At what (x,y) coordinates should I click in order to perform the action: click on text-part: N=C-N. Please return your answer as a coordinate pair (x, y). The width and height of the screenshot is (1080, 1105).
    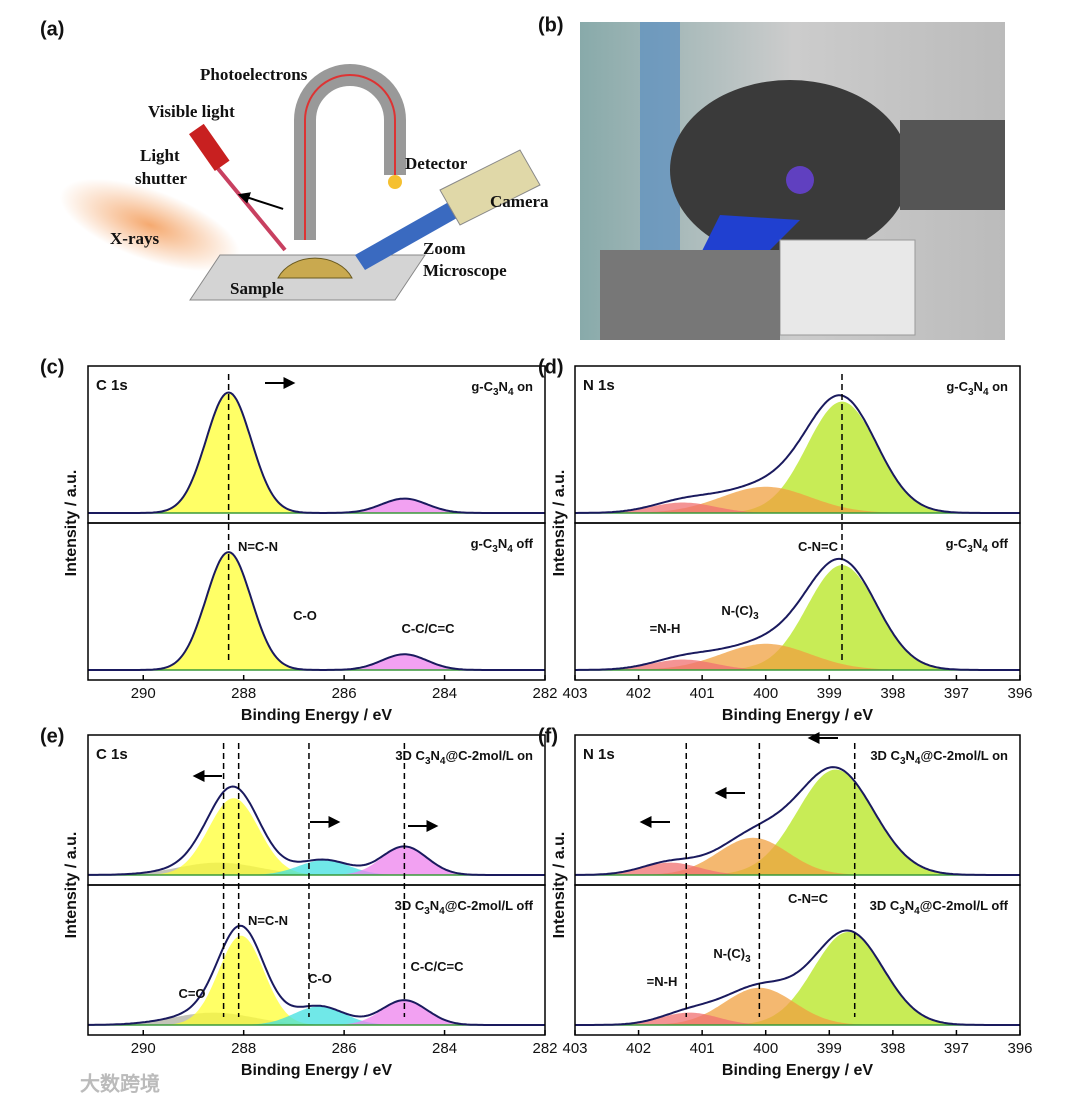
    Looking at the image, I should click on (268, 920).